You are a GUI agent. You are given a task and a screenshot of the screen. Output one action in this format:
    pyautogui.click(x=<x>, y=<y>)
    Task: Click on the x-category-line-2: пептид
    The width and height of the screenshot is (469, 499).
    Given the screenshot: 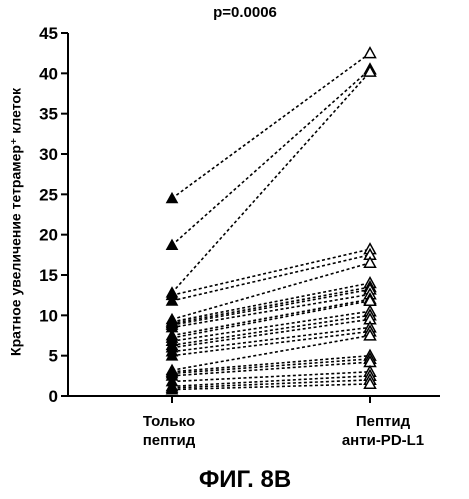 What is the action you would take?
    pyautogui.click(x=169, y=440)
    